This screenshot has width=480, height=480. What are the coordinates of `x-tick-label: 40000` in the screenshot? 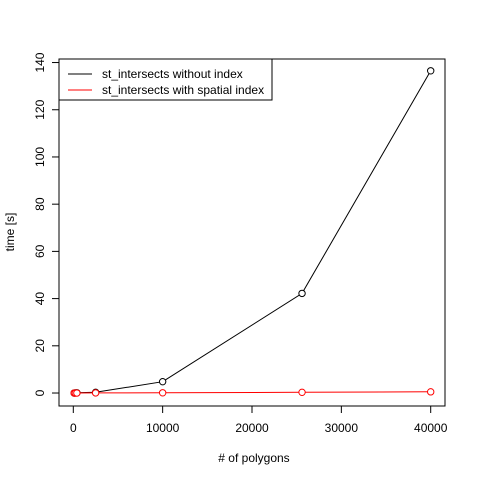 It's located at (431, 428).